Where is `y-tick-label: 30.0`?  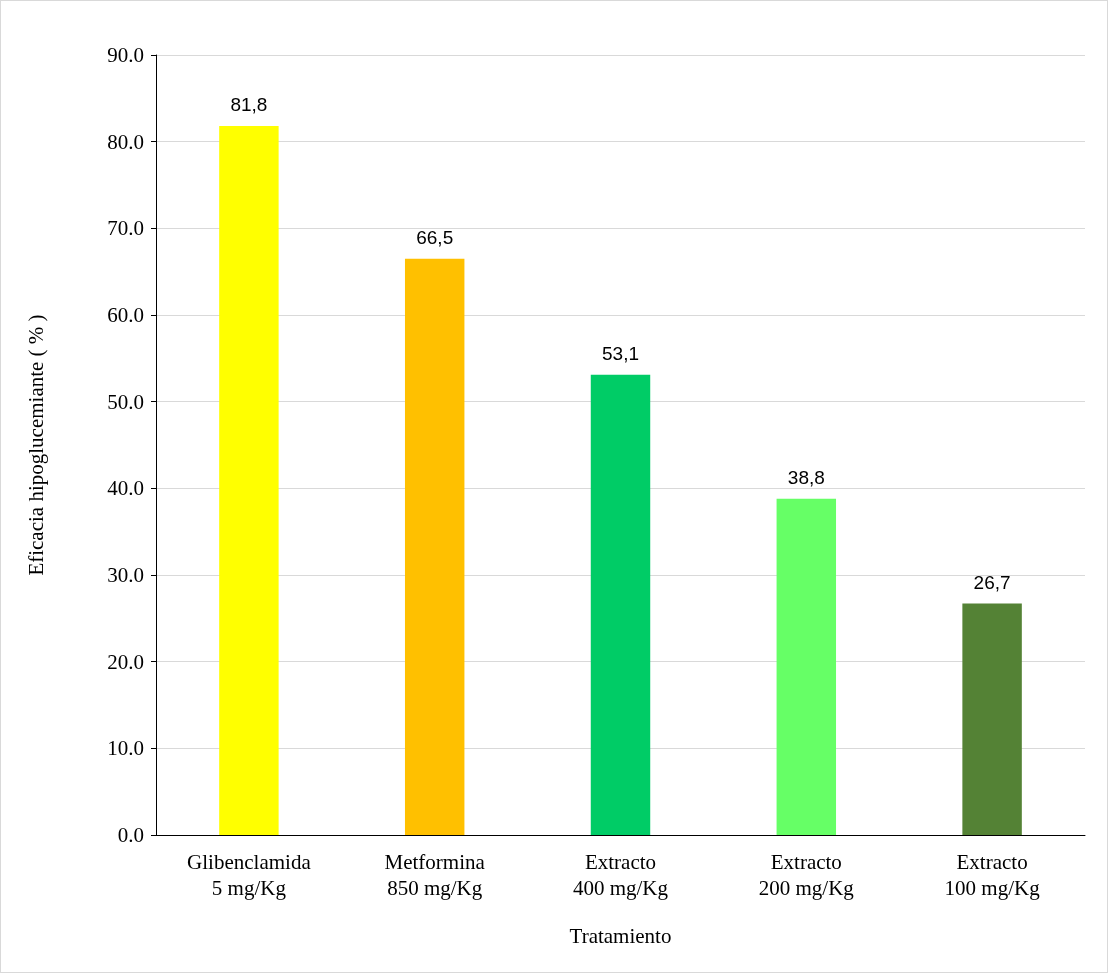
y-tick-label: 30.0 is located at coordinates (125, 575).